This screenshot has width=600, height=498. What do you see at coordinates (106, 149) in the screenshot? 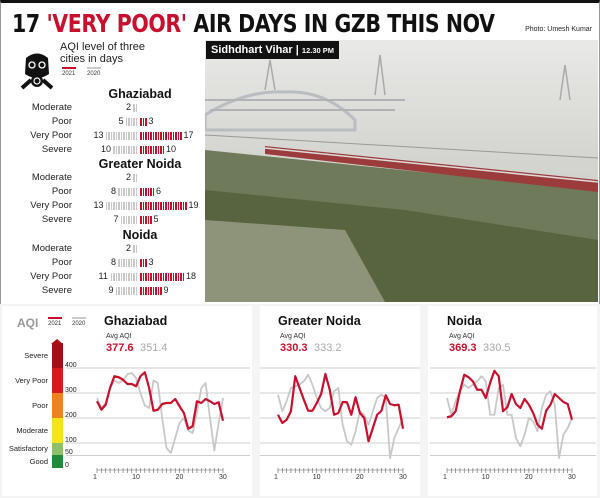
I see `value-2020: 10` at bounding box center [106, 149].